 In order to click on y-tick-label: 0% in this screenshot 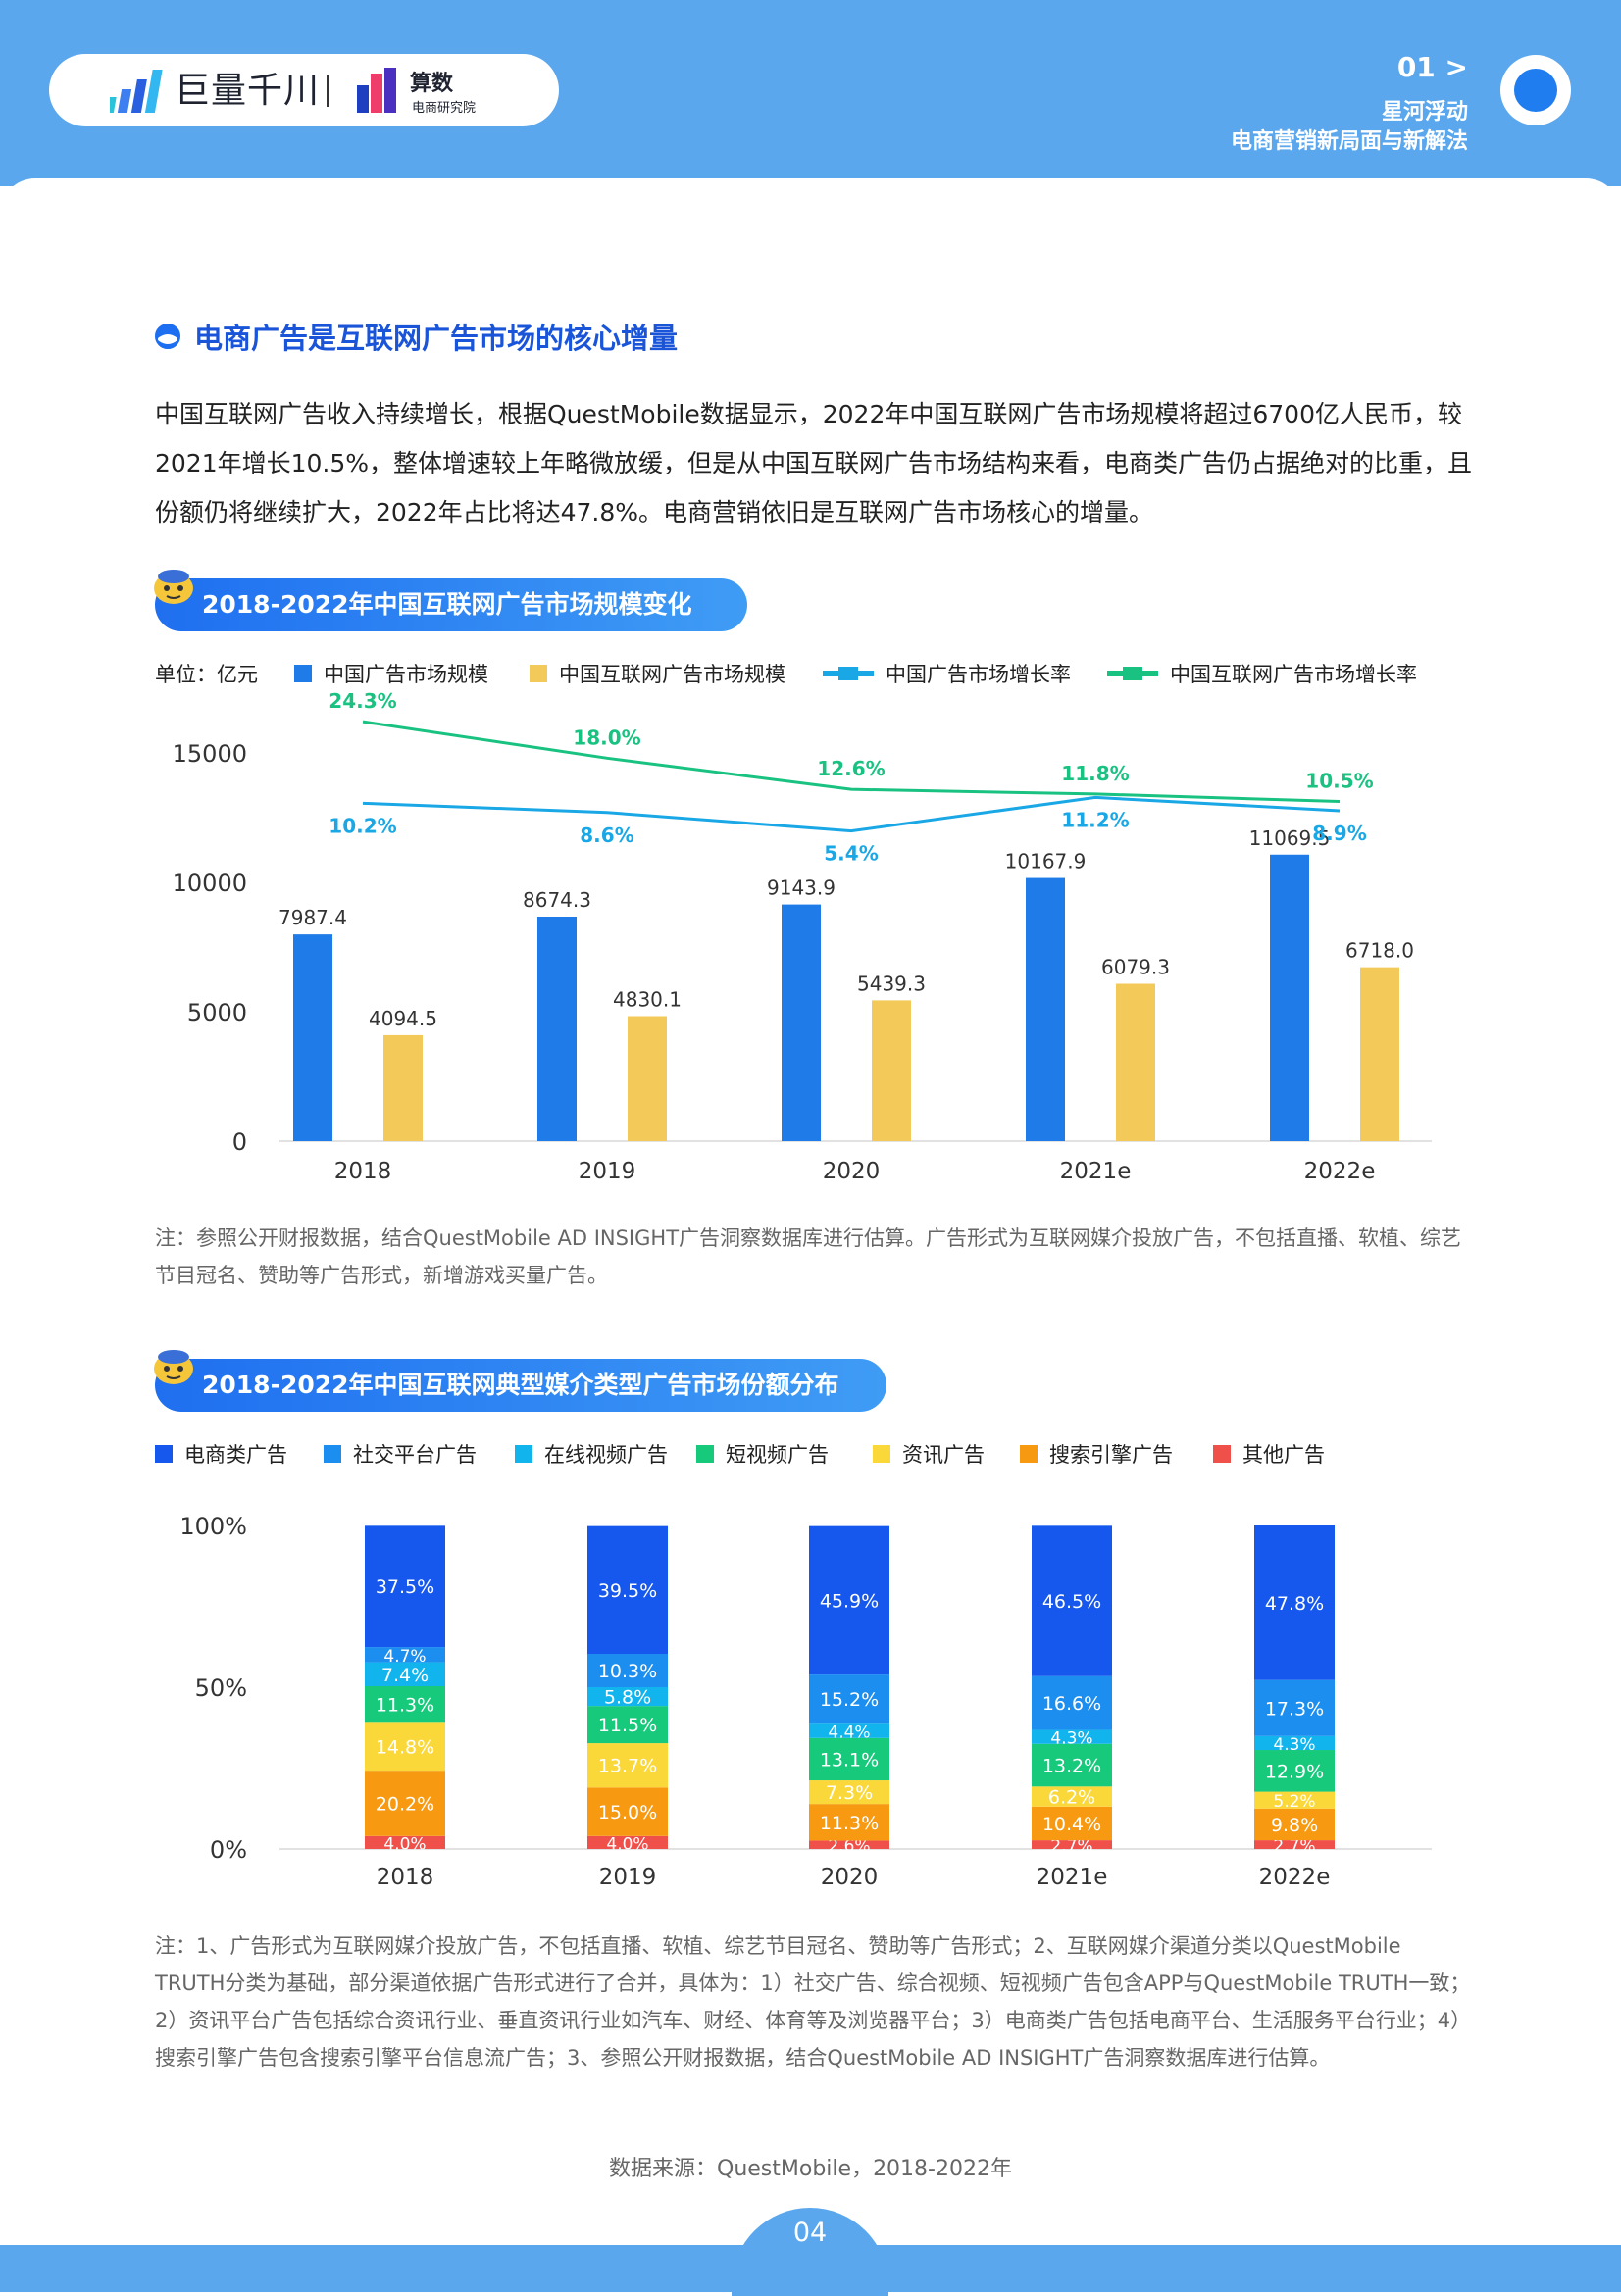, I will do `click(228, 1850)`.